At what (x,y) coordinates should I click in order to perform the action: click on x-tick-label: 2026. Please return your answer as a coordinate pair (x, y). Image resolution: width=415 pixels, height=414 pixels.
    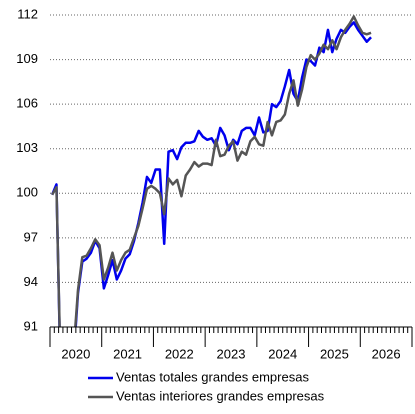
    Looking at the image, I should click on (386, 353).